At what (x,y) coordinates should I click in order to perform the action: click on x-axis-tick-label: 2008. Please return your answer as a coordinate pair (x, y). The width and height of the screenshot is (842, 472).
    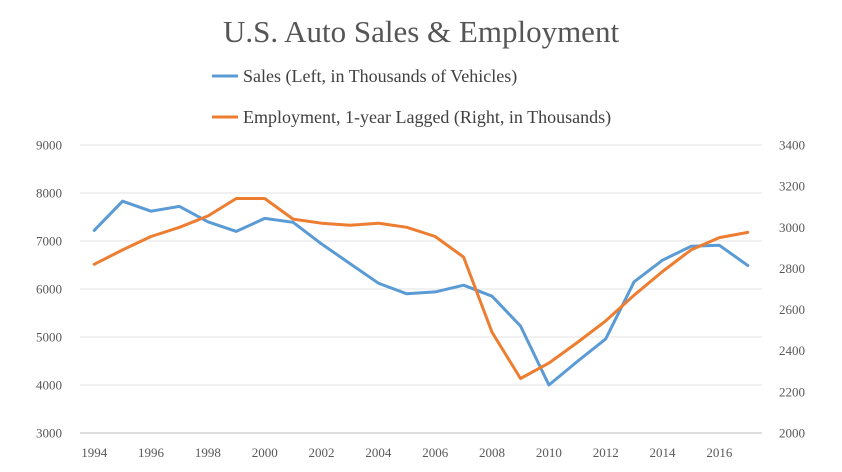
    Looking at the image, I should click on (492, 452).